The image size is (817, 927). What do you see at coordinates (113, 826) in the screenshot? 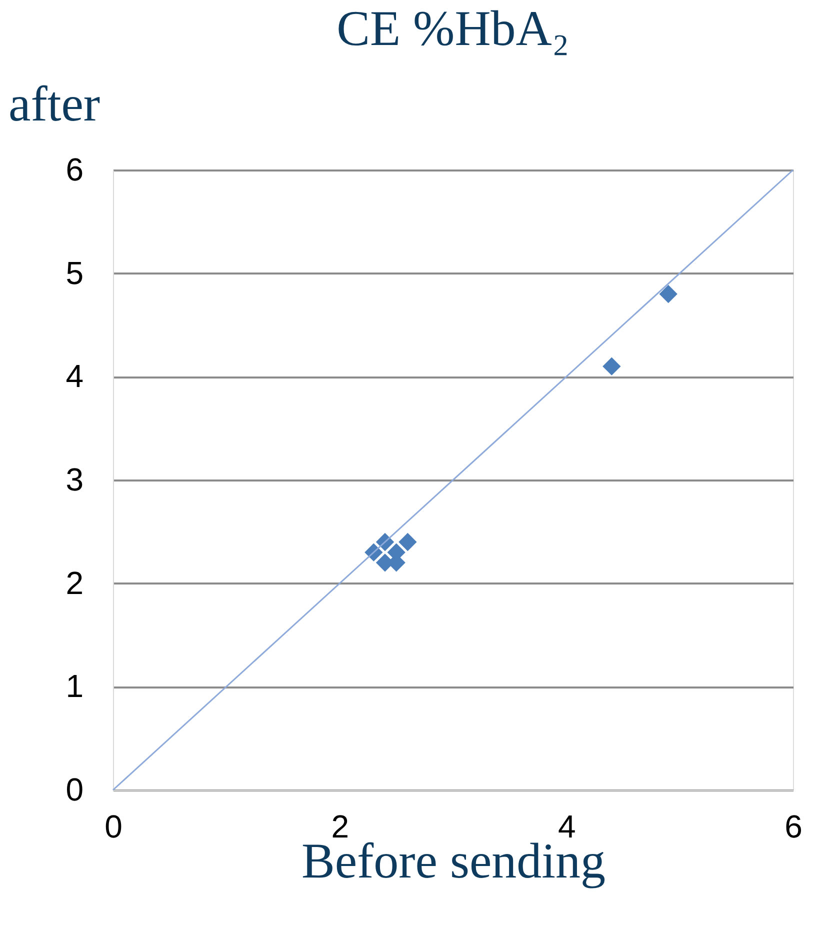
I see `x-tick-label: 0` at bounding box center [113, 826].